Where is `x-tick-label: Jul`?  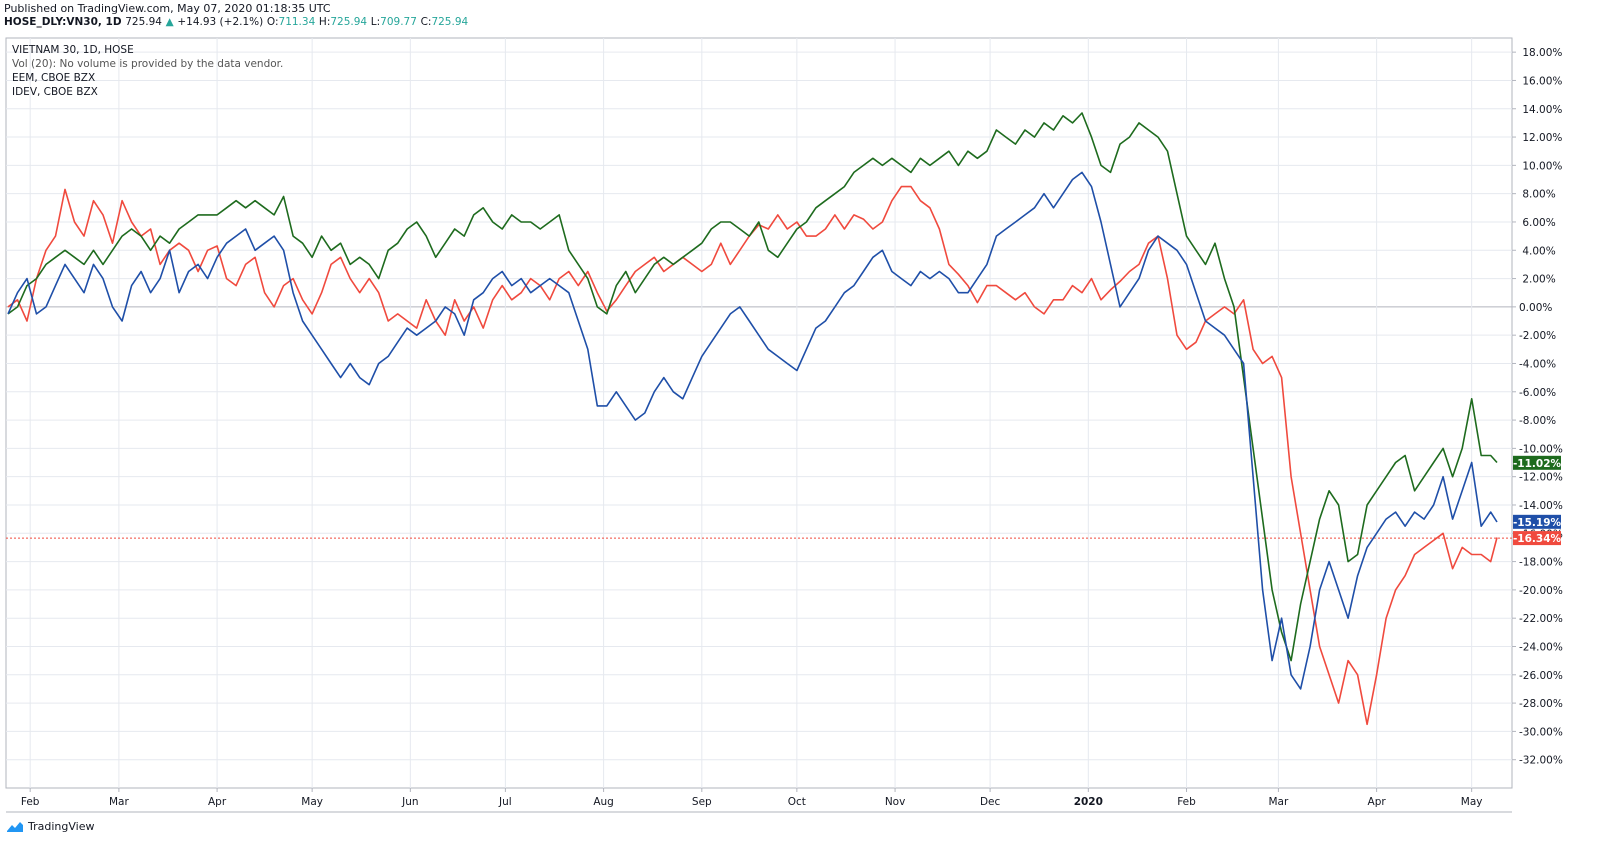 x-tick-label: Jul is located at coordinates (505, 802).